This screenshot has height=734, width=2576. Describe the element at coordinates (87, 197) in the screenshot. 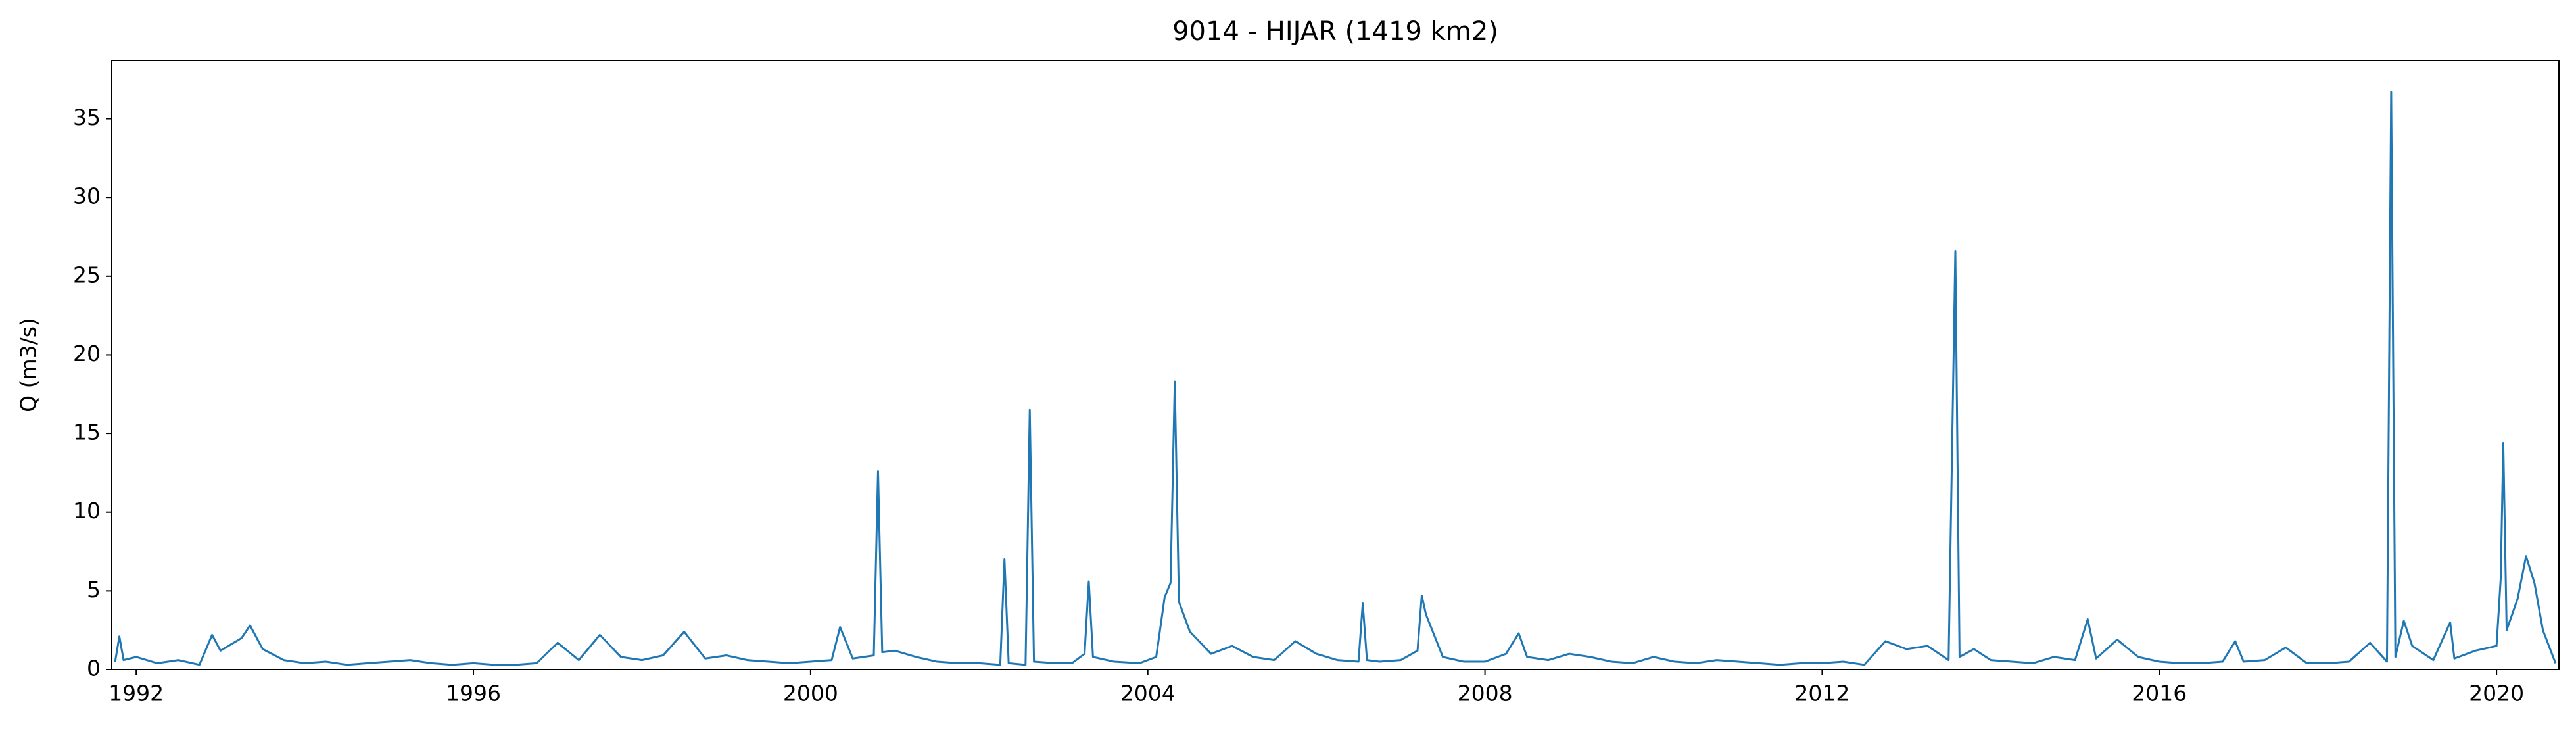

I see `y-tick-label: 30` at that location.